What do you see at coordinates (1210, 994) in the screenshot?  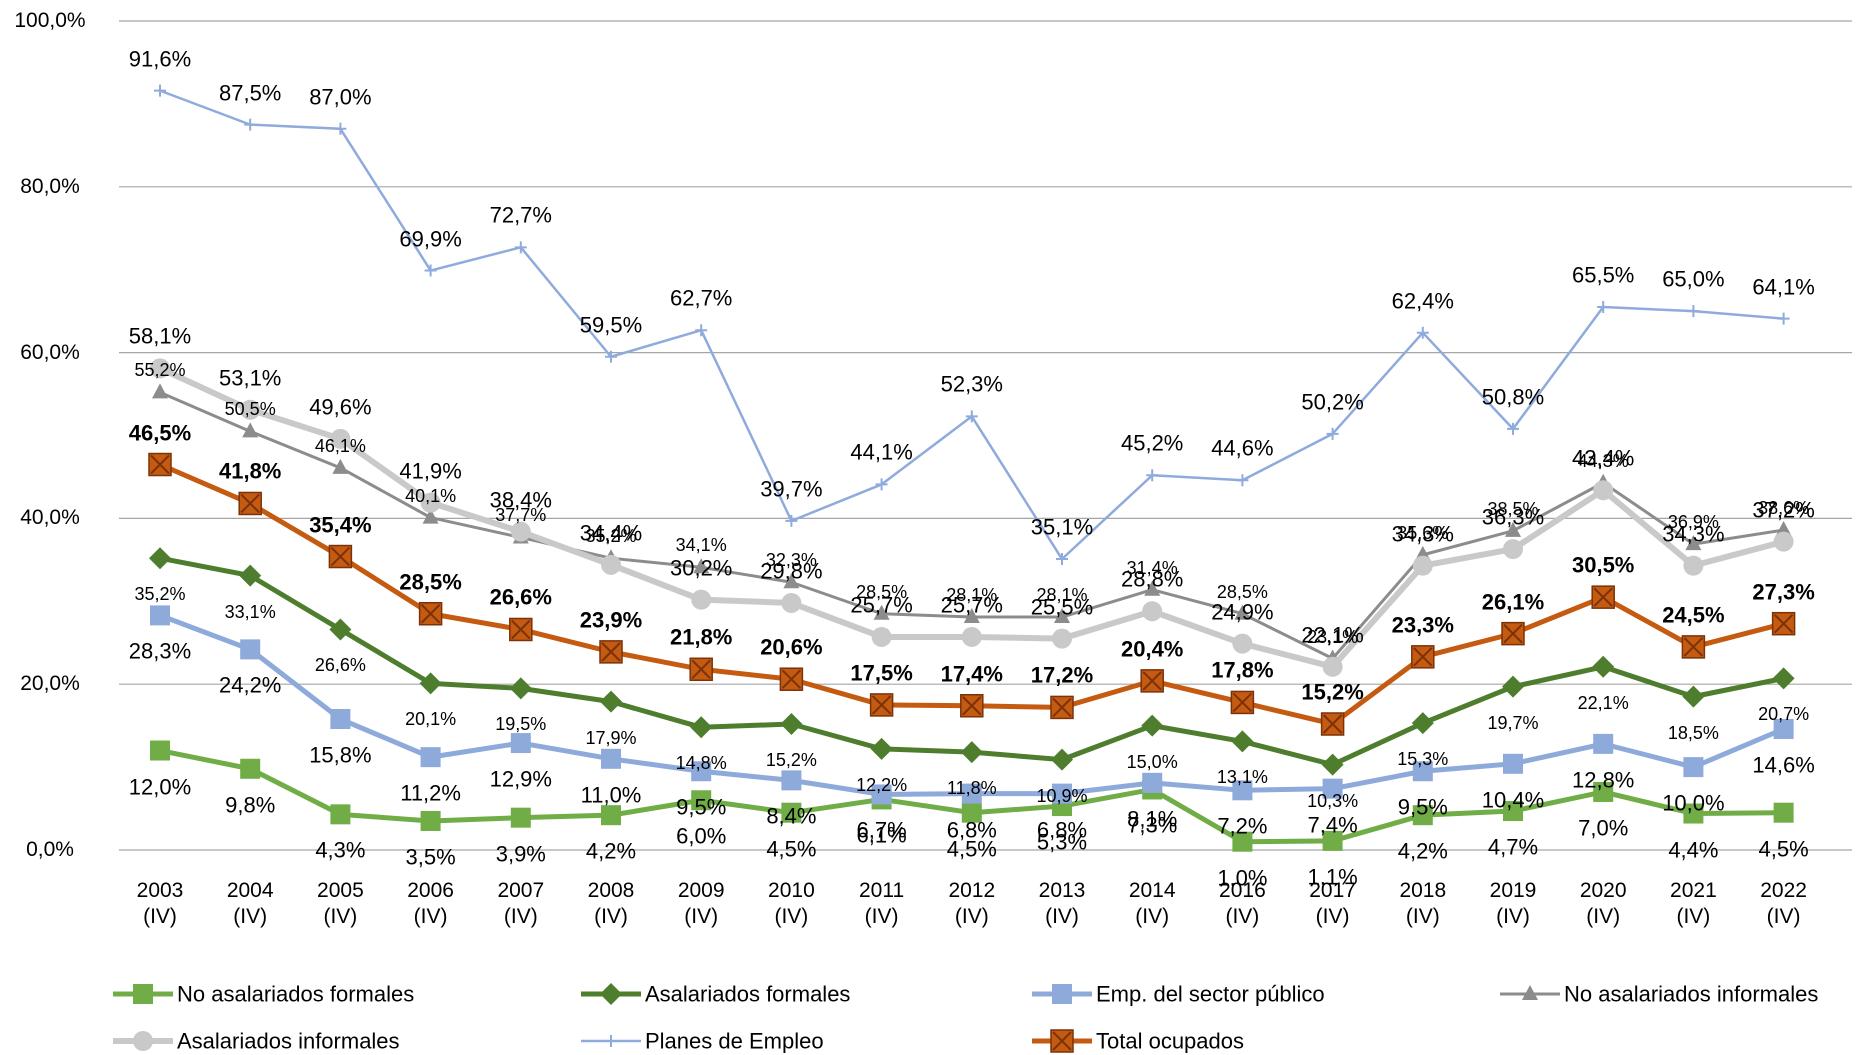 I see `legend-label: Emp. del sector público` at bounding box center [1210, 994].